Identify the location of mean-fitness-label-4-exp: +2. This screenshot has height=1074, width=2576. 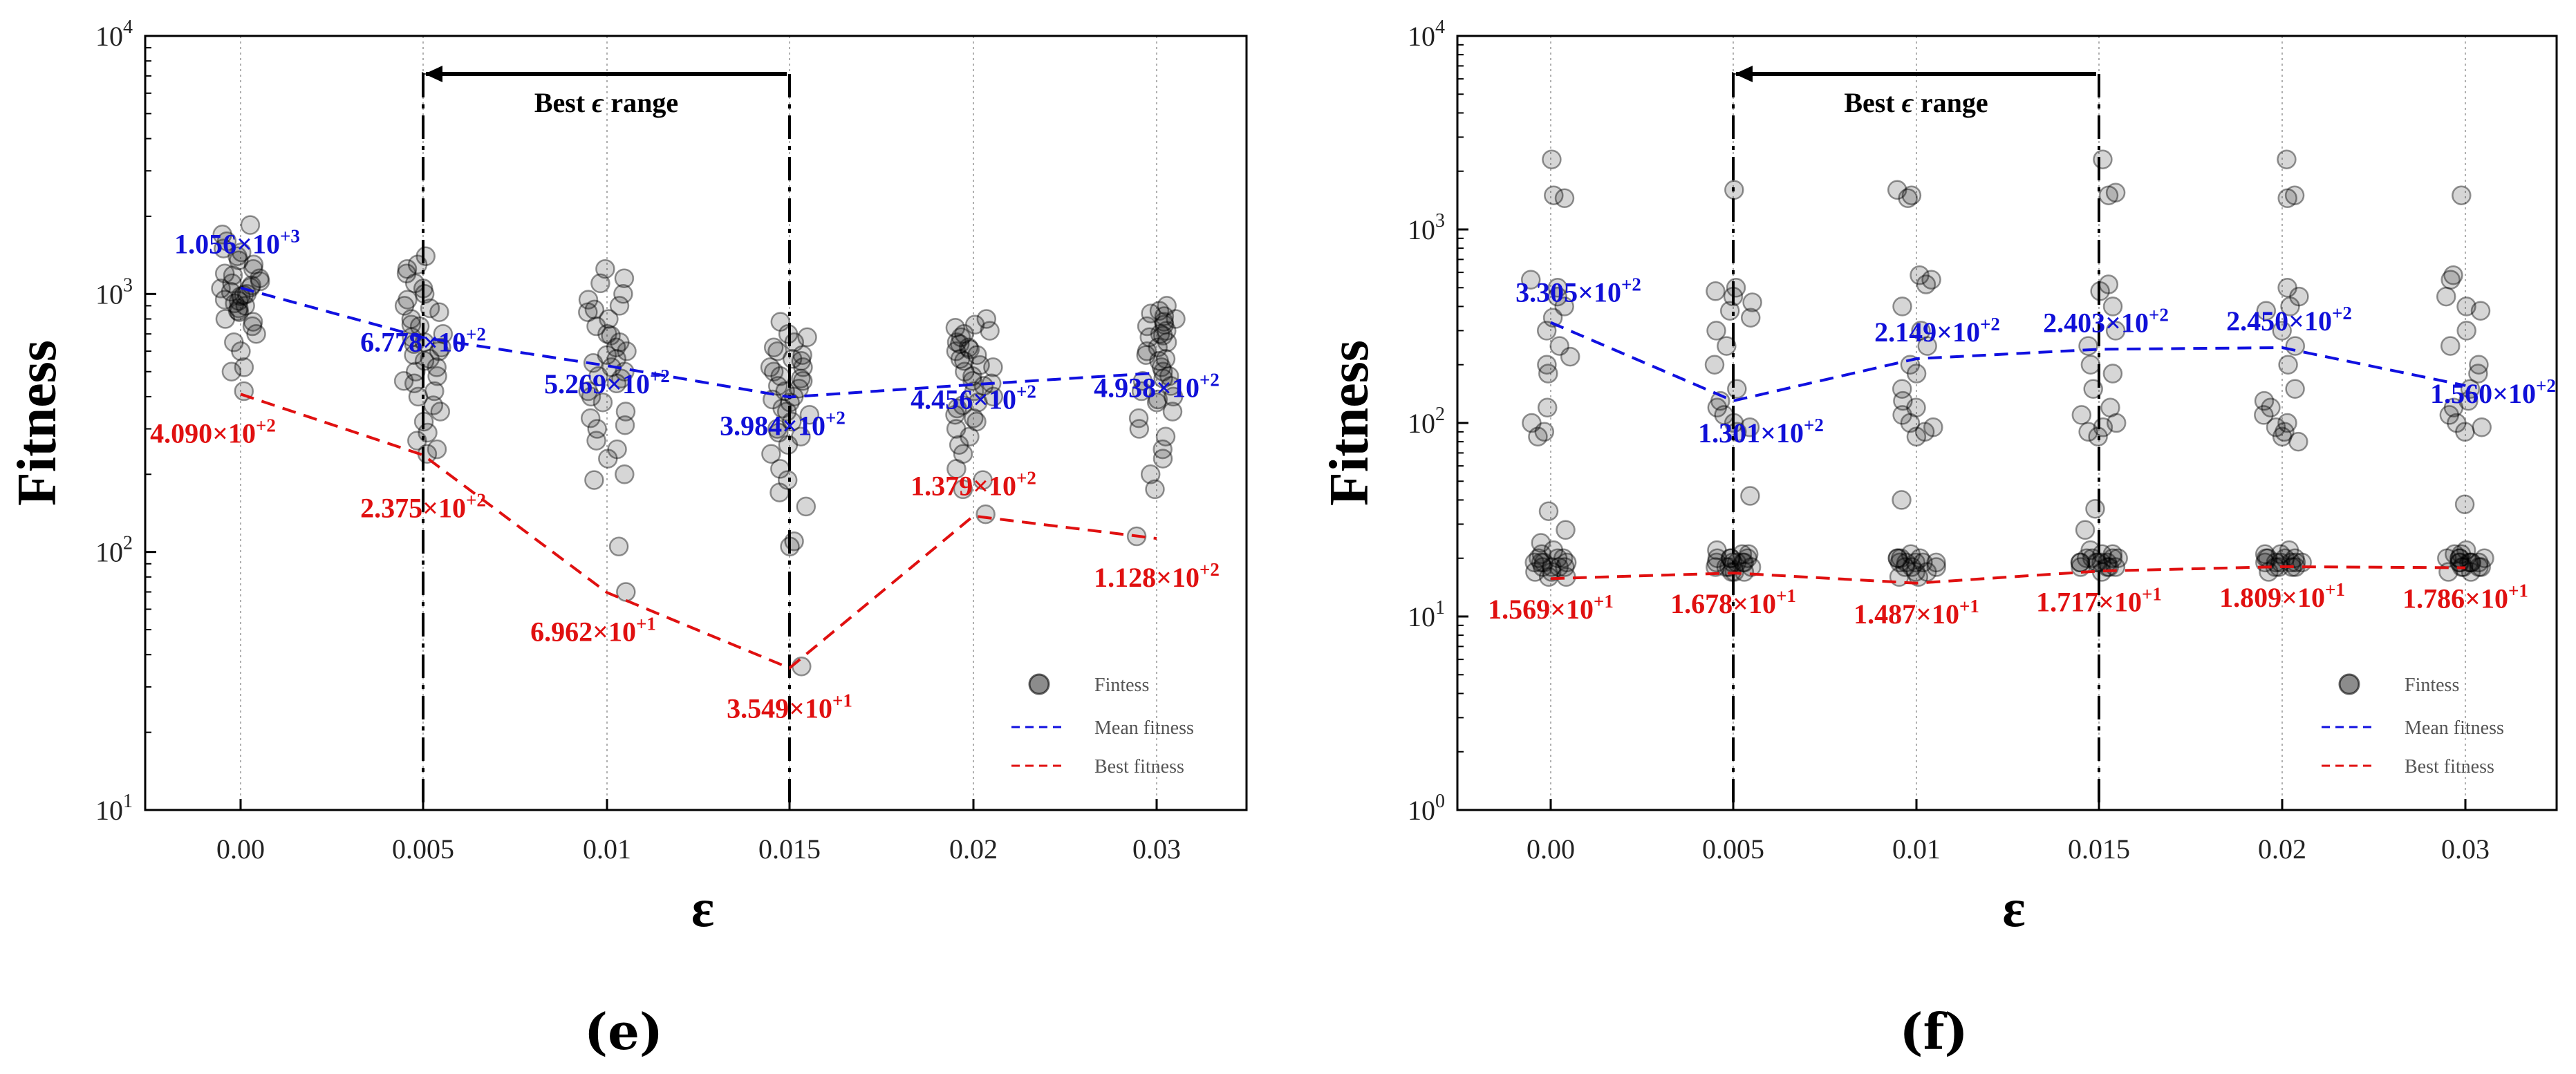
(1026, 391).